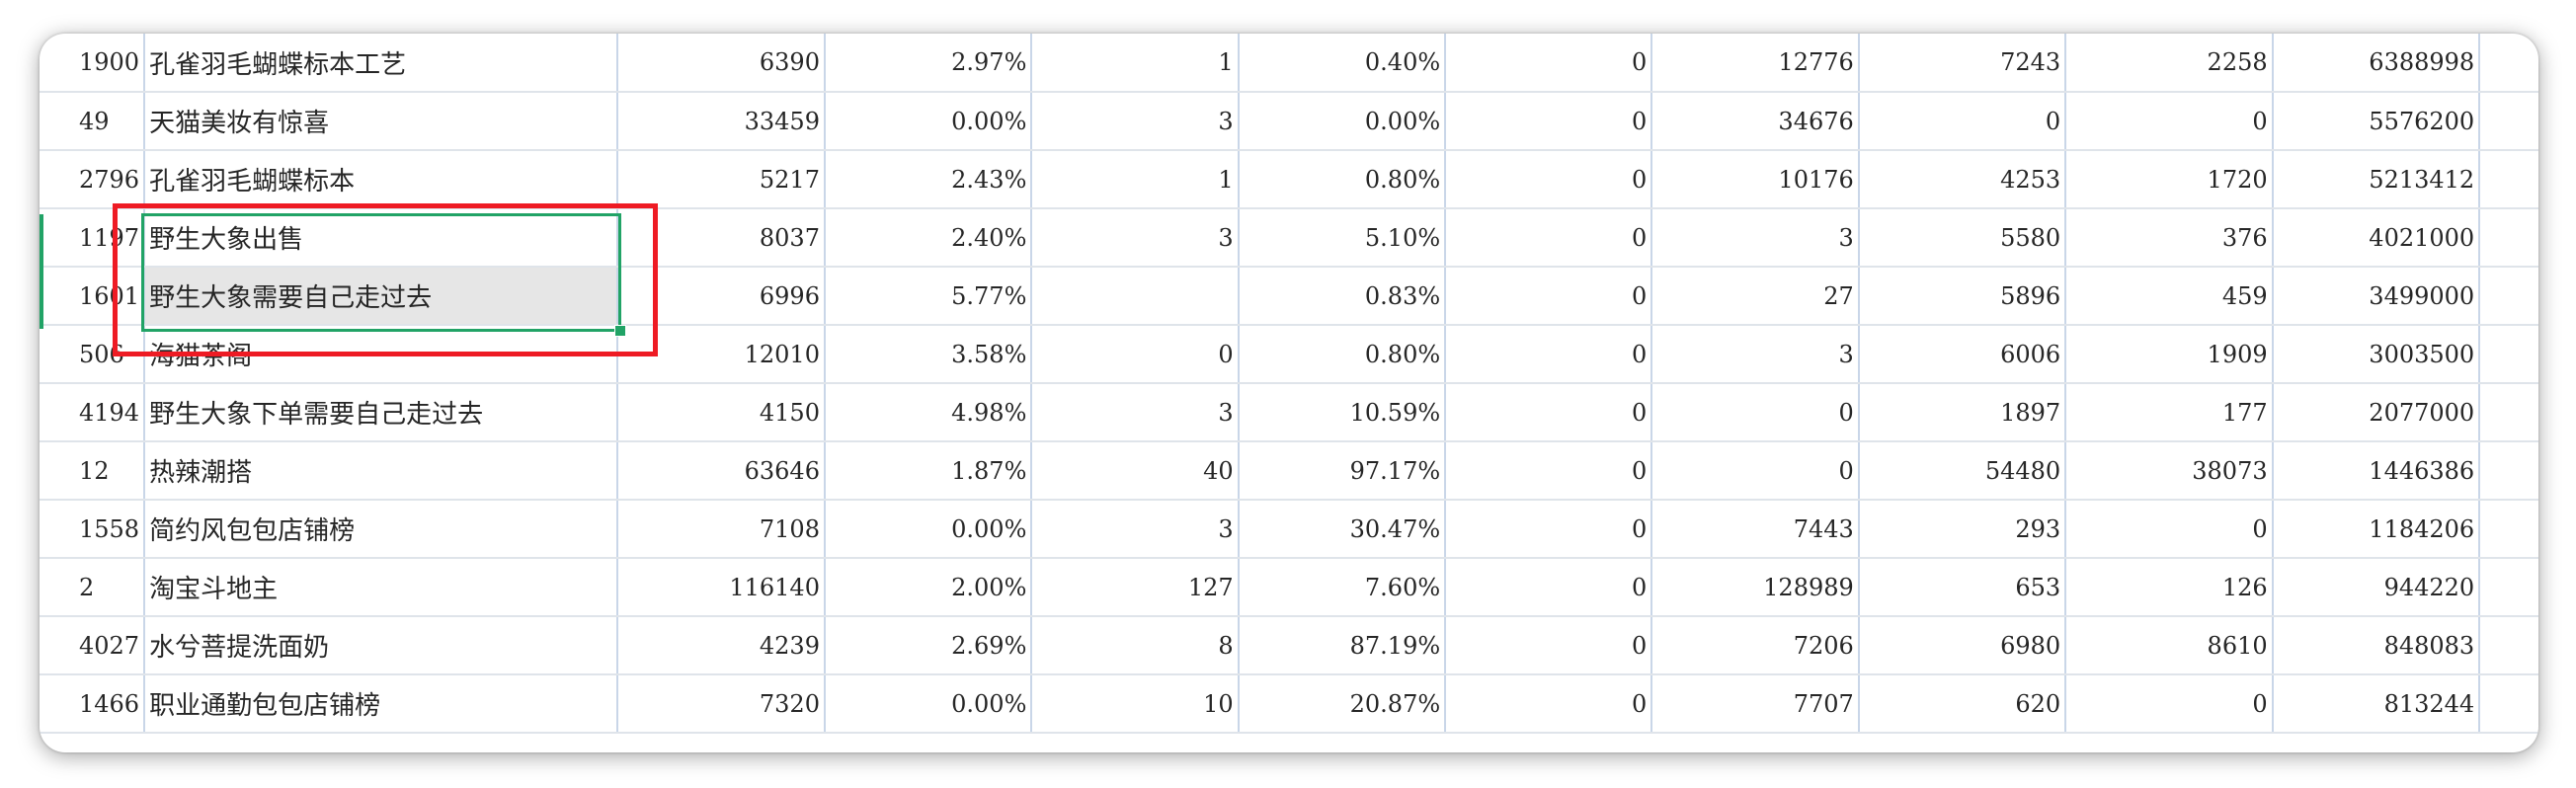  What do you see at coordinates (1135, 588) in the screenshot?
I see `value-cell: 127` at bounding box center [1135, 588].